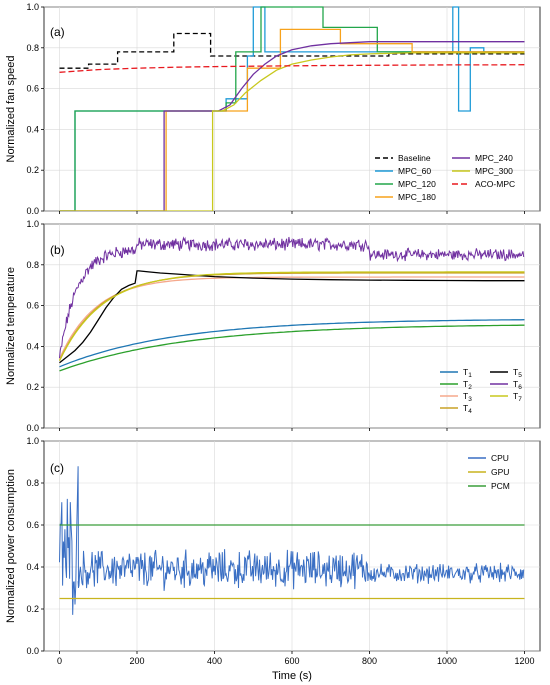 This screenshot has width=550, height=685. Describe the element at coordinates (447, 661) in the screenshot. I see `x-tick-label: 1000` at that location.